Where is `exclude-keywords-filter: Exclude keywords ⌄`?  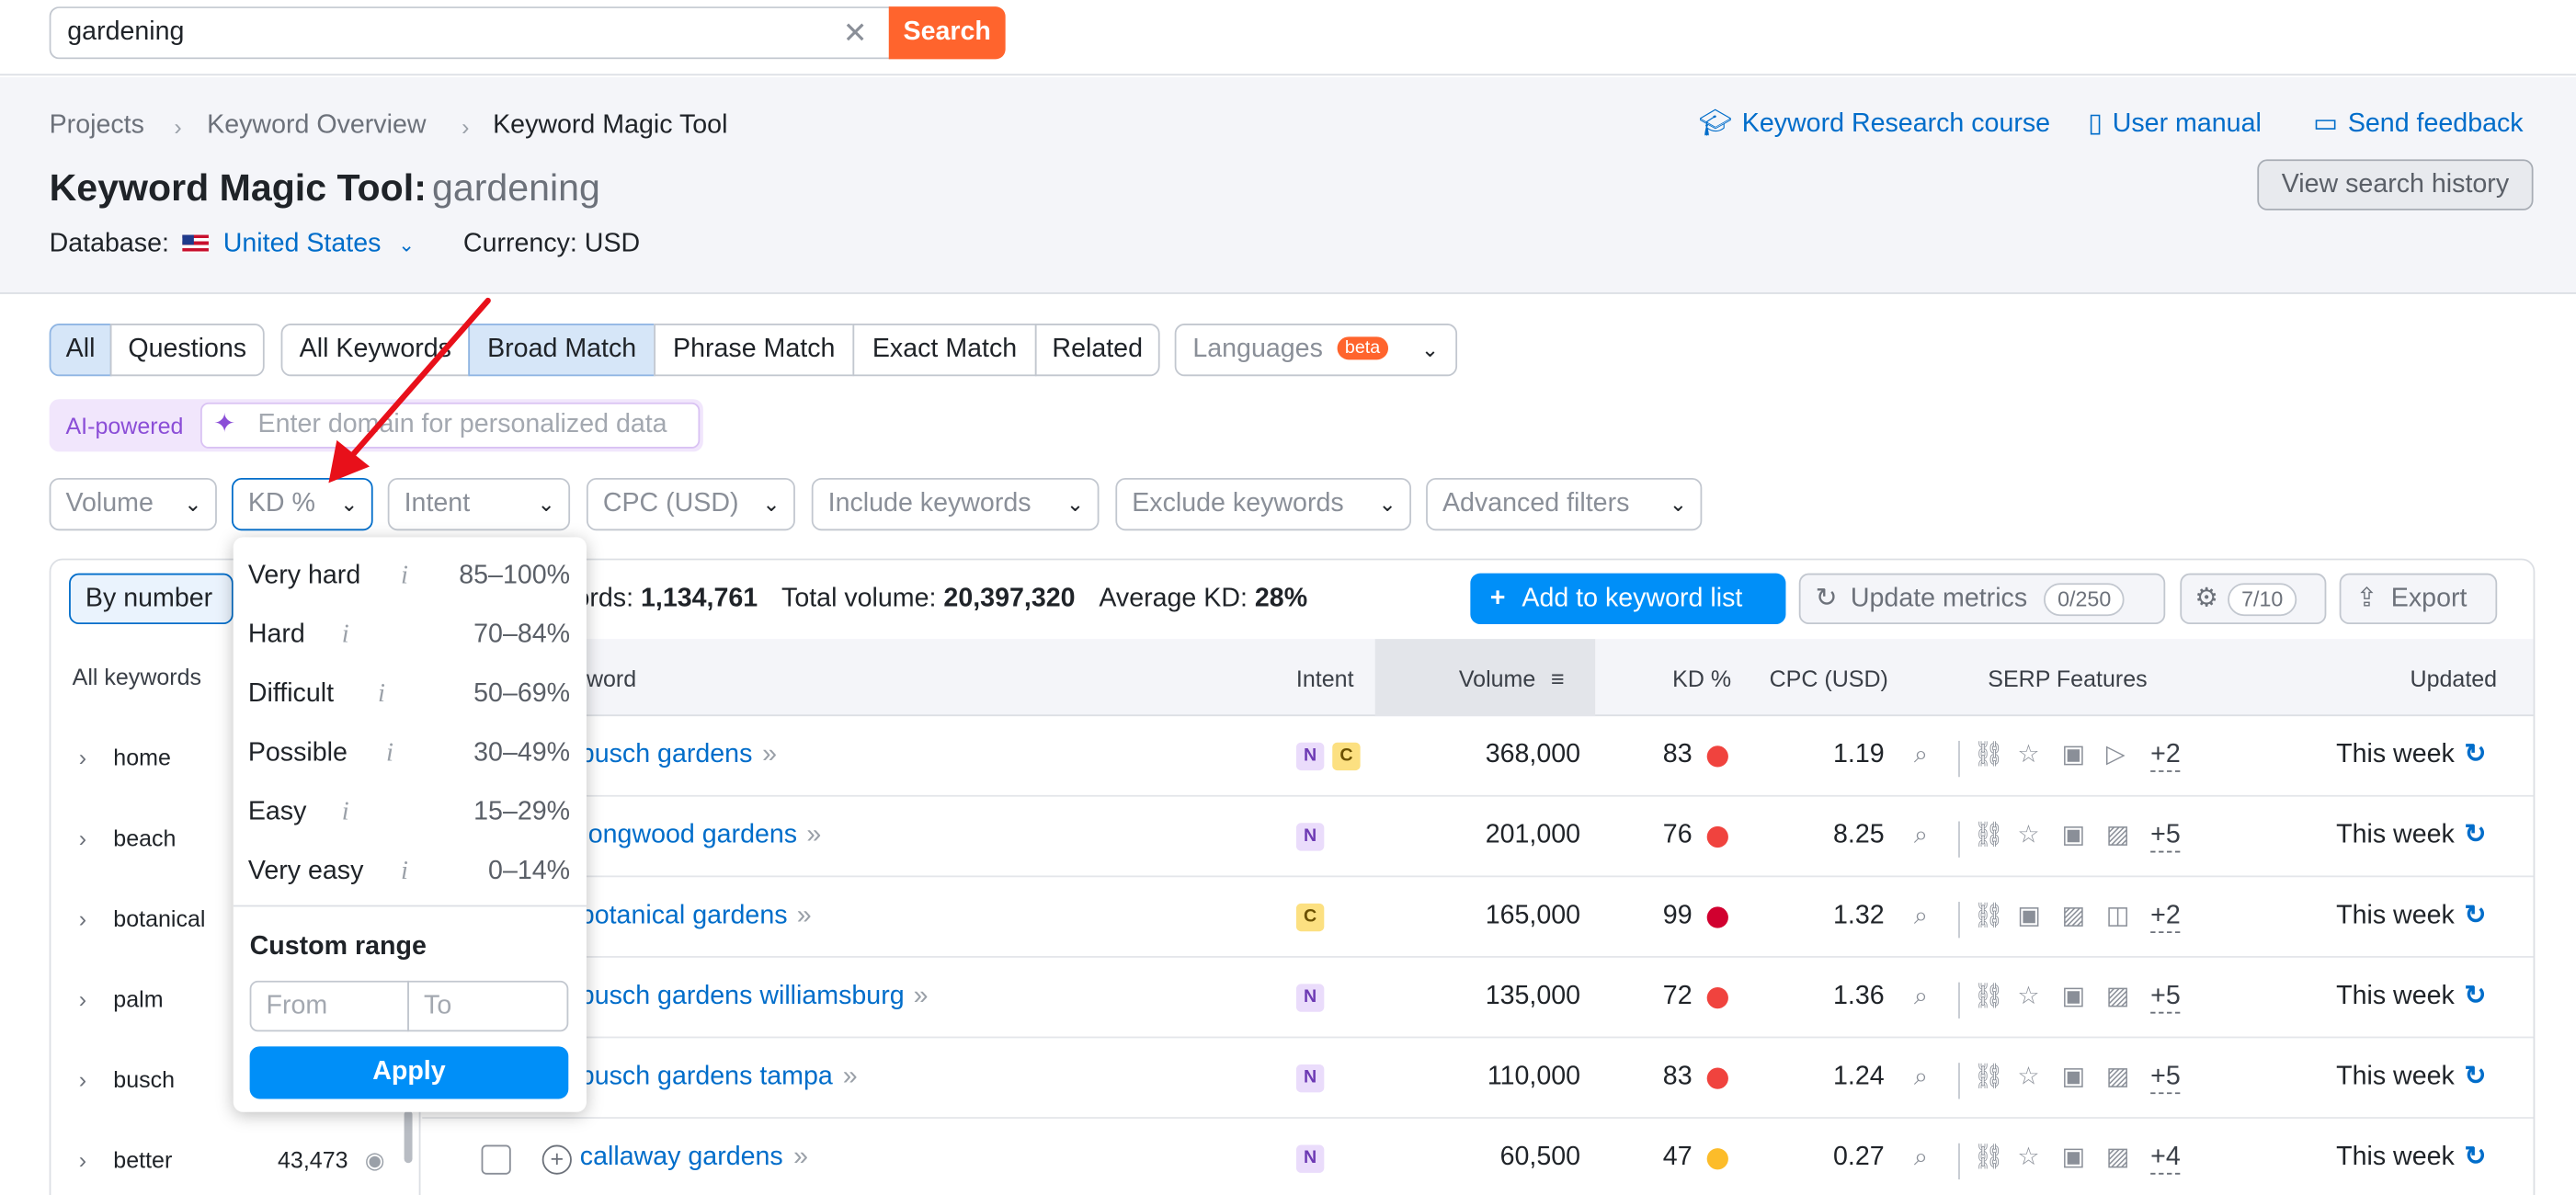 exclude-keywords-filter: Exclude keywords ⌄ is located at coordinates (1263, 504).